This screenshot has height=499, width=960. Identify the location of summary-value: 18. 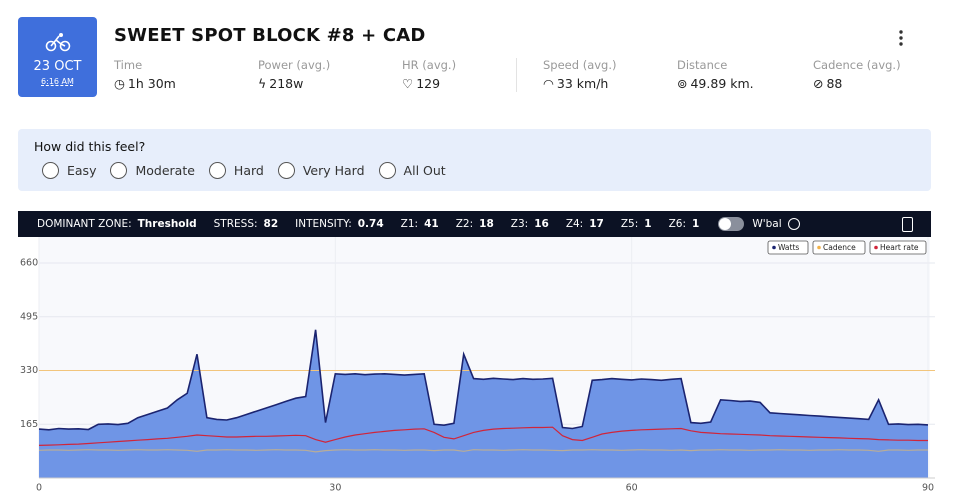
(486, 224).